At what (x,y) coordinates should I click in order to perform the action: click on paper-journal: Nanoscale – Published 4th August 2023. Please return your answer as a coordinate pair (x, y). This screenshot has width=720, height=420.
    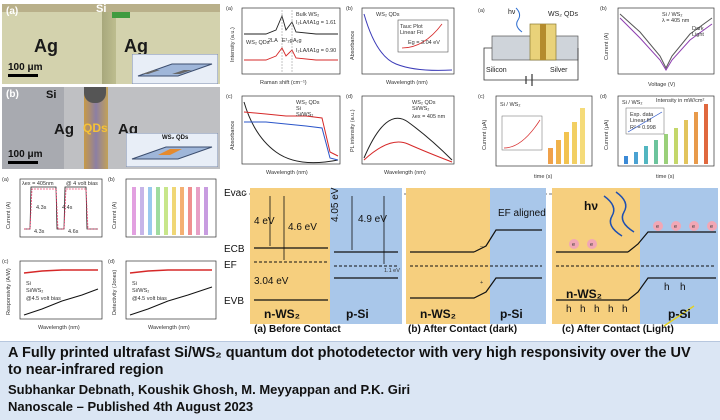
    Looking at the image, I should click on (131, 406).